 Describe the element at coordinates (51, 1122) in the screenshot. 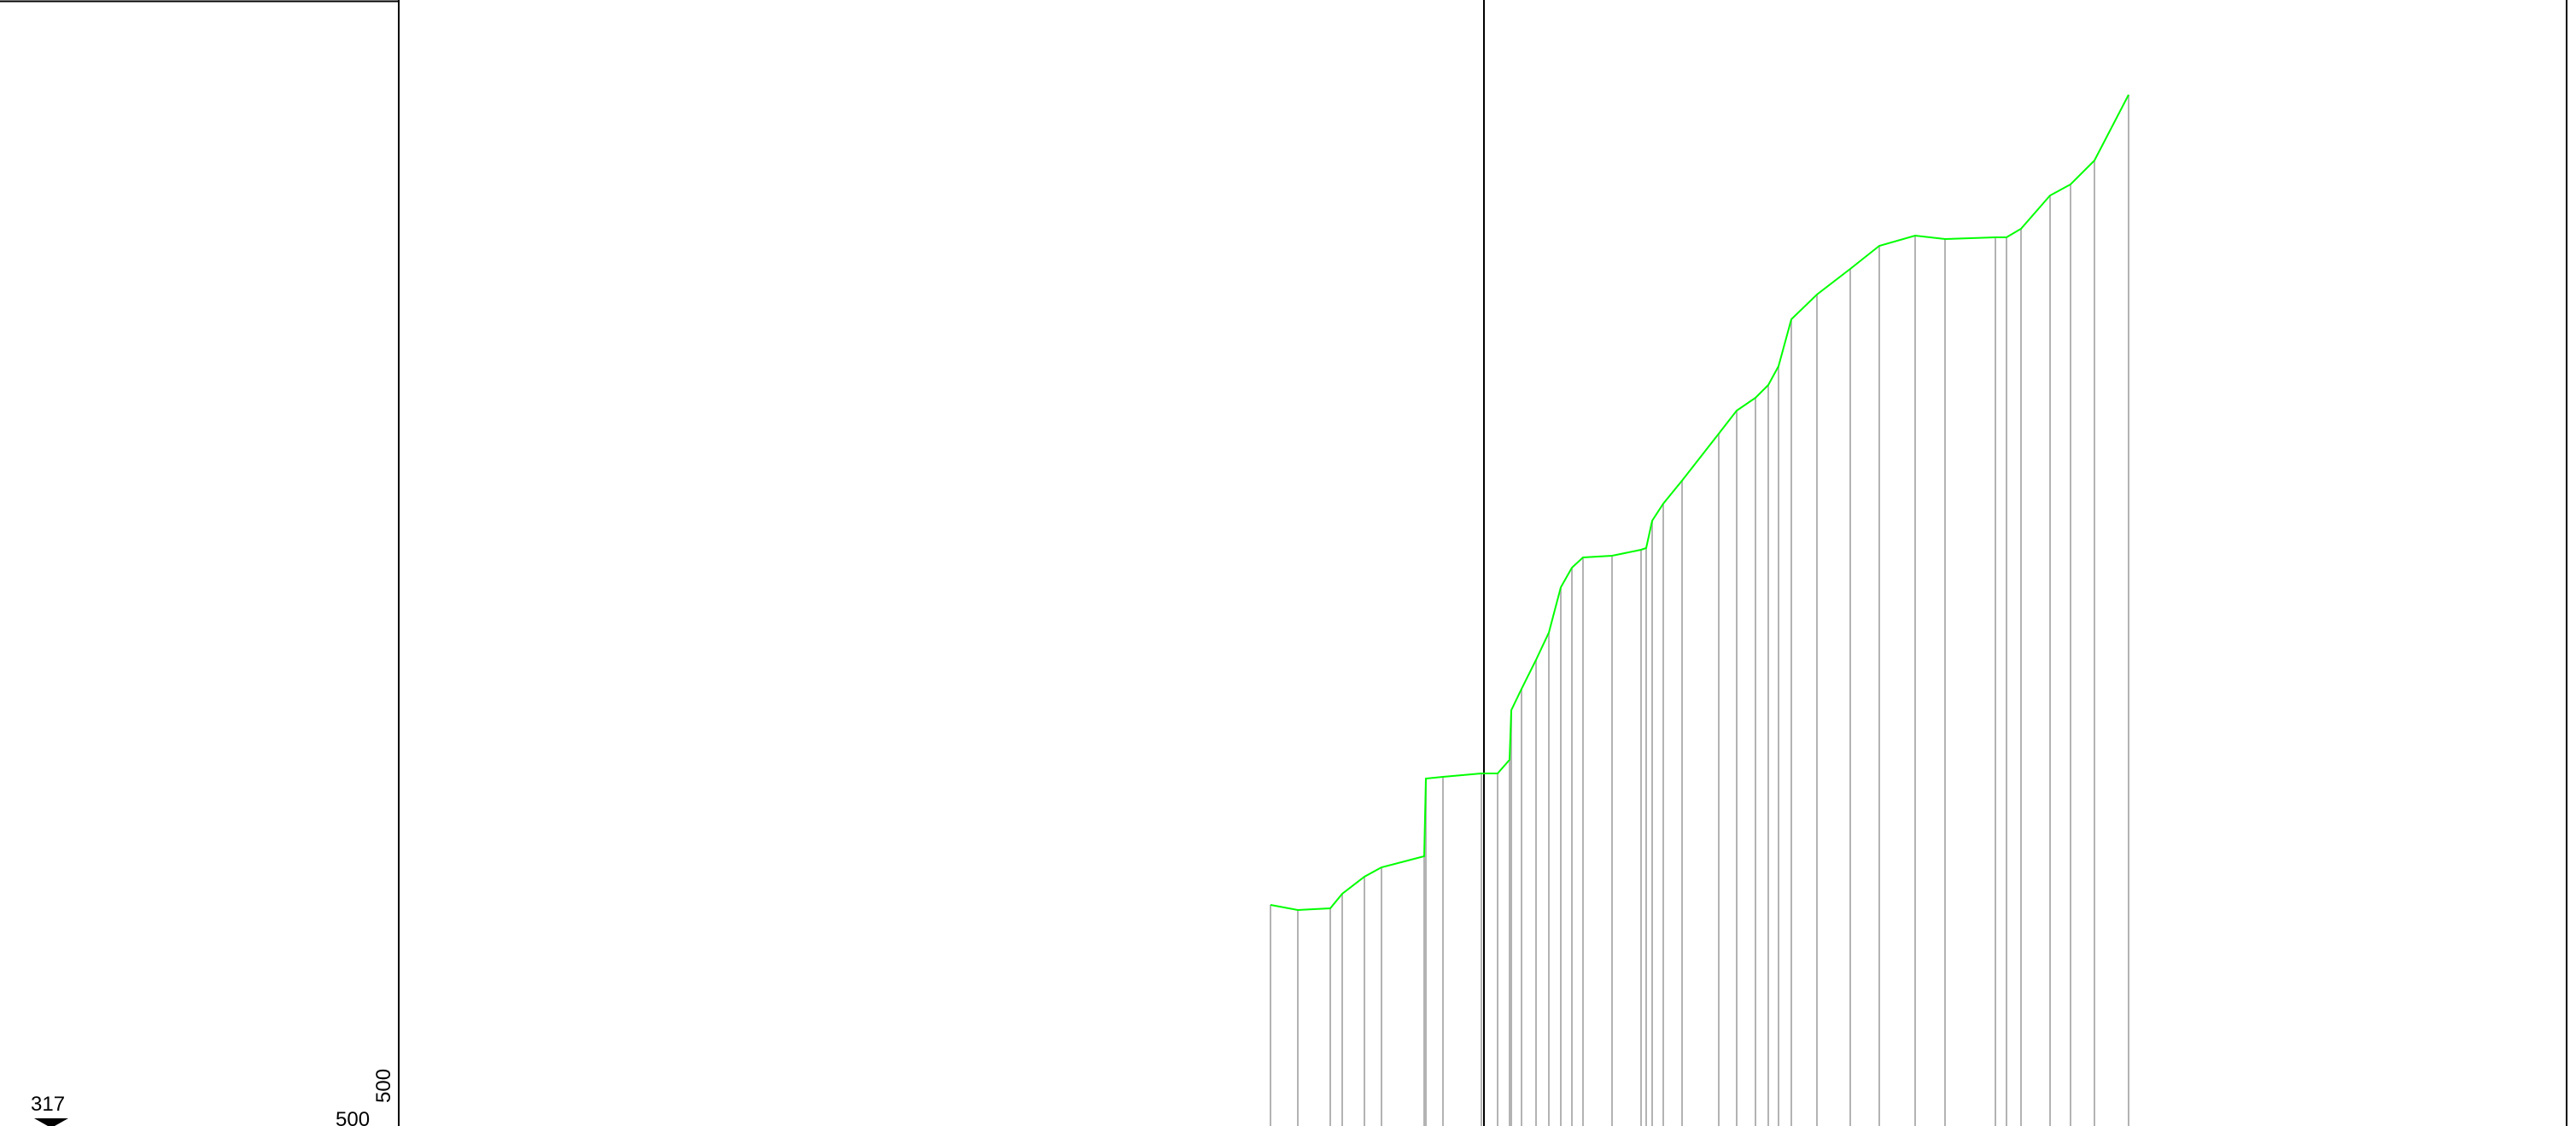

I see `level-marker-icon` at that location.